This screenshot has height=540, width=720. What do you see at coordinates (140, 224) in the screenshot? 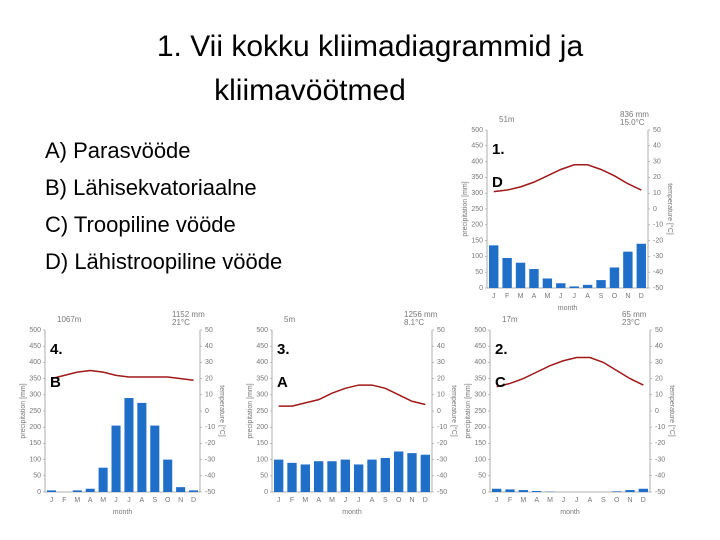
I see `list-item: C) Troopiline vööde` at bounding box center [140, 224].